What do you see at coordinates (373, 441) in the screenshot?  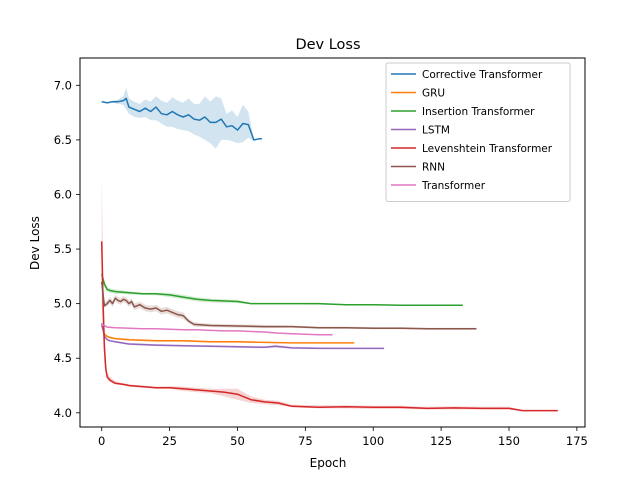 I see `x-tick-label: 100` at bounding box center [373, 441].